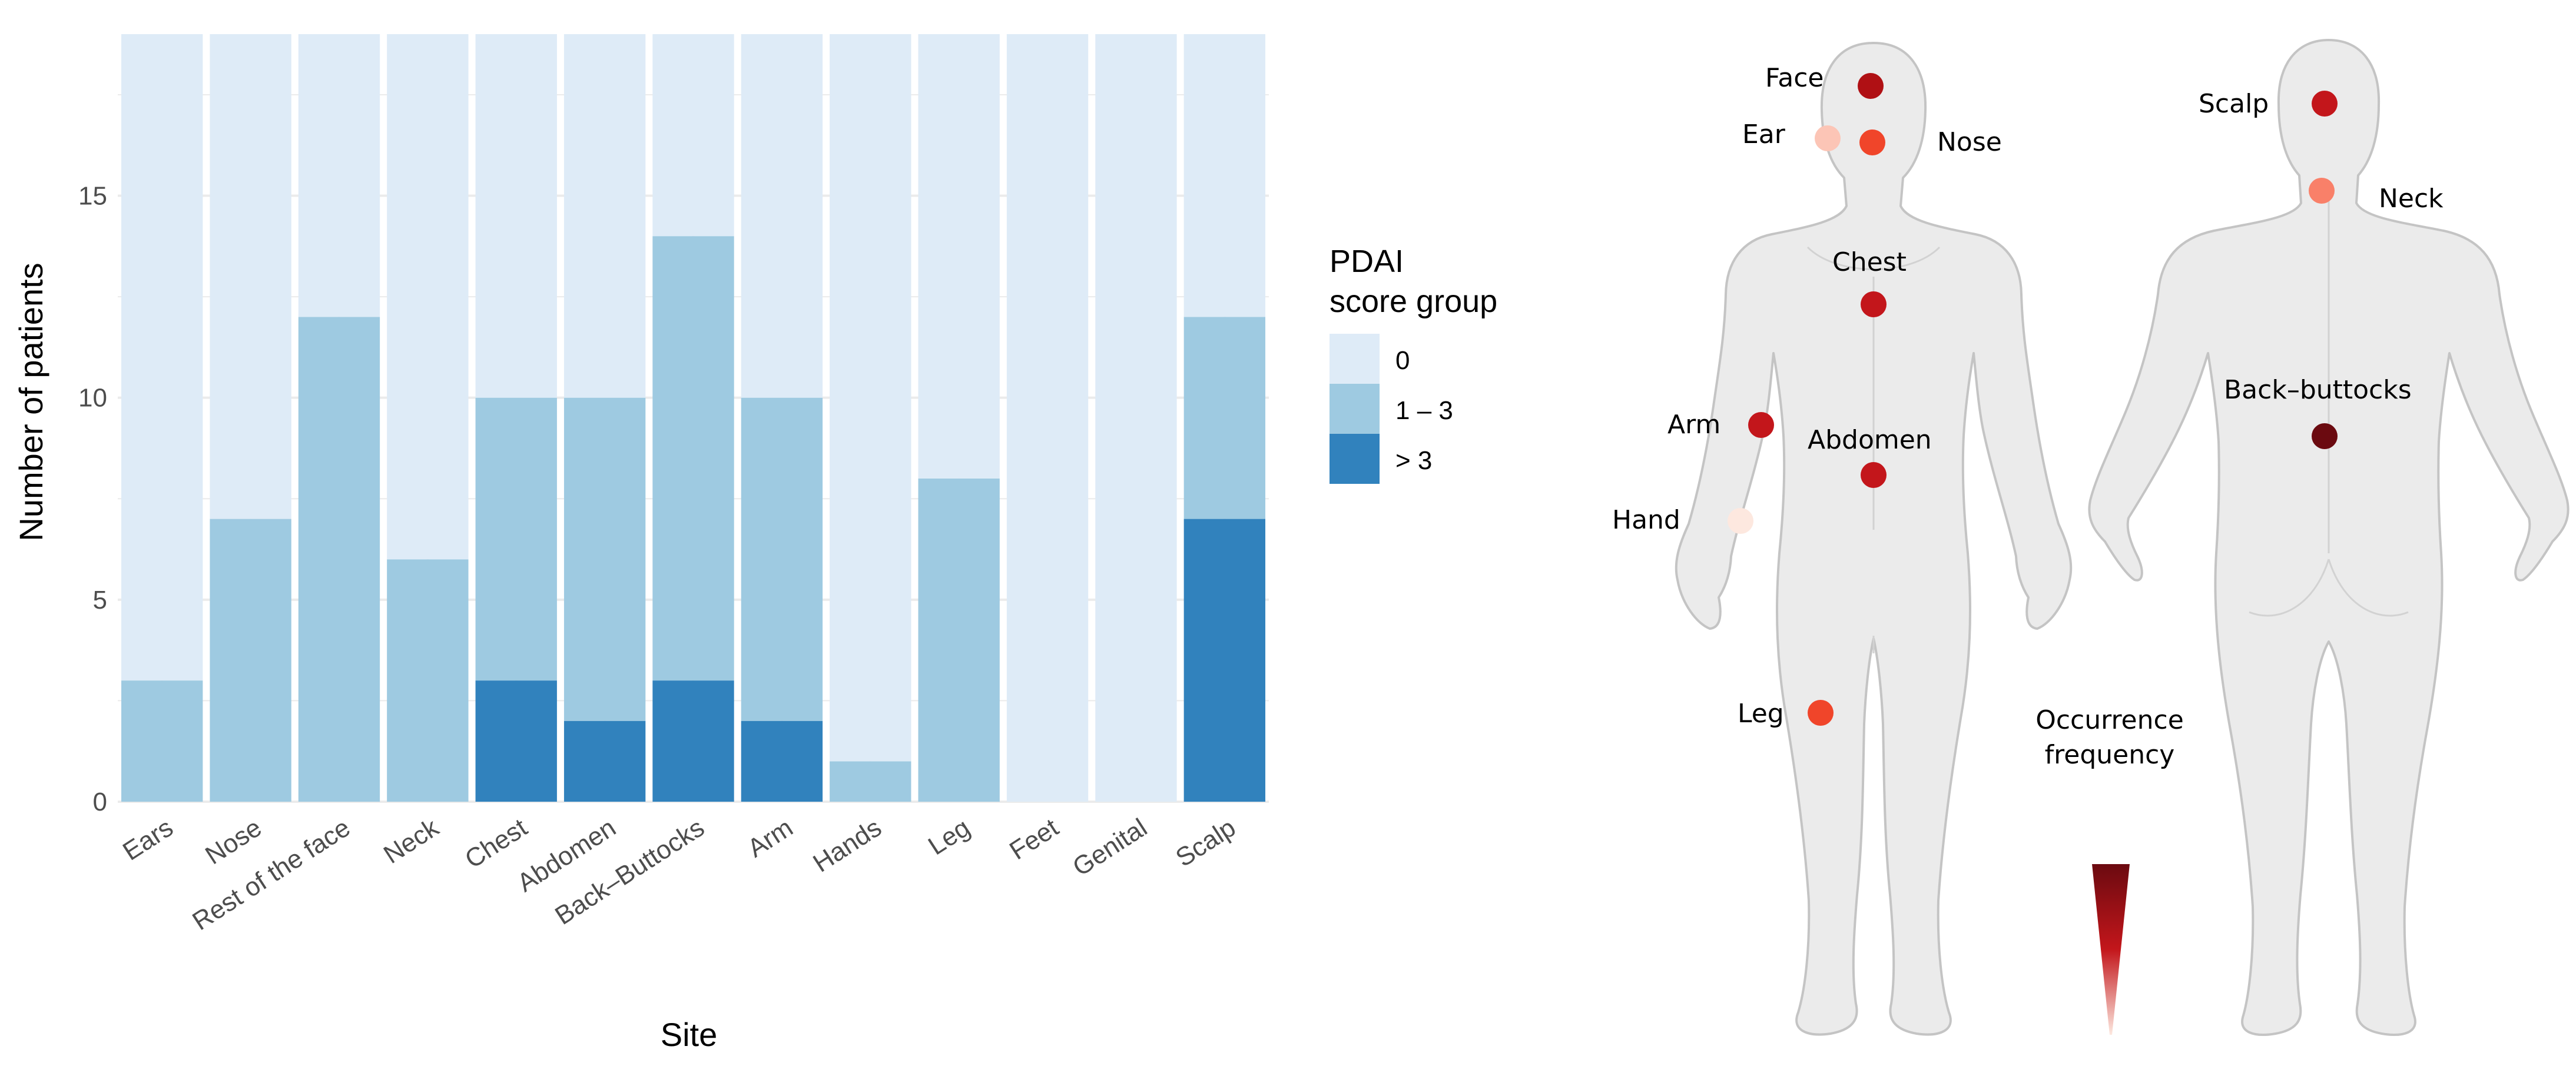  I want to click on back-body-details, so click(2329, 408).